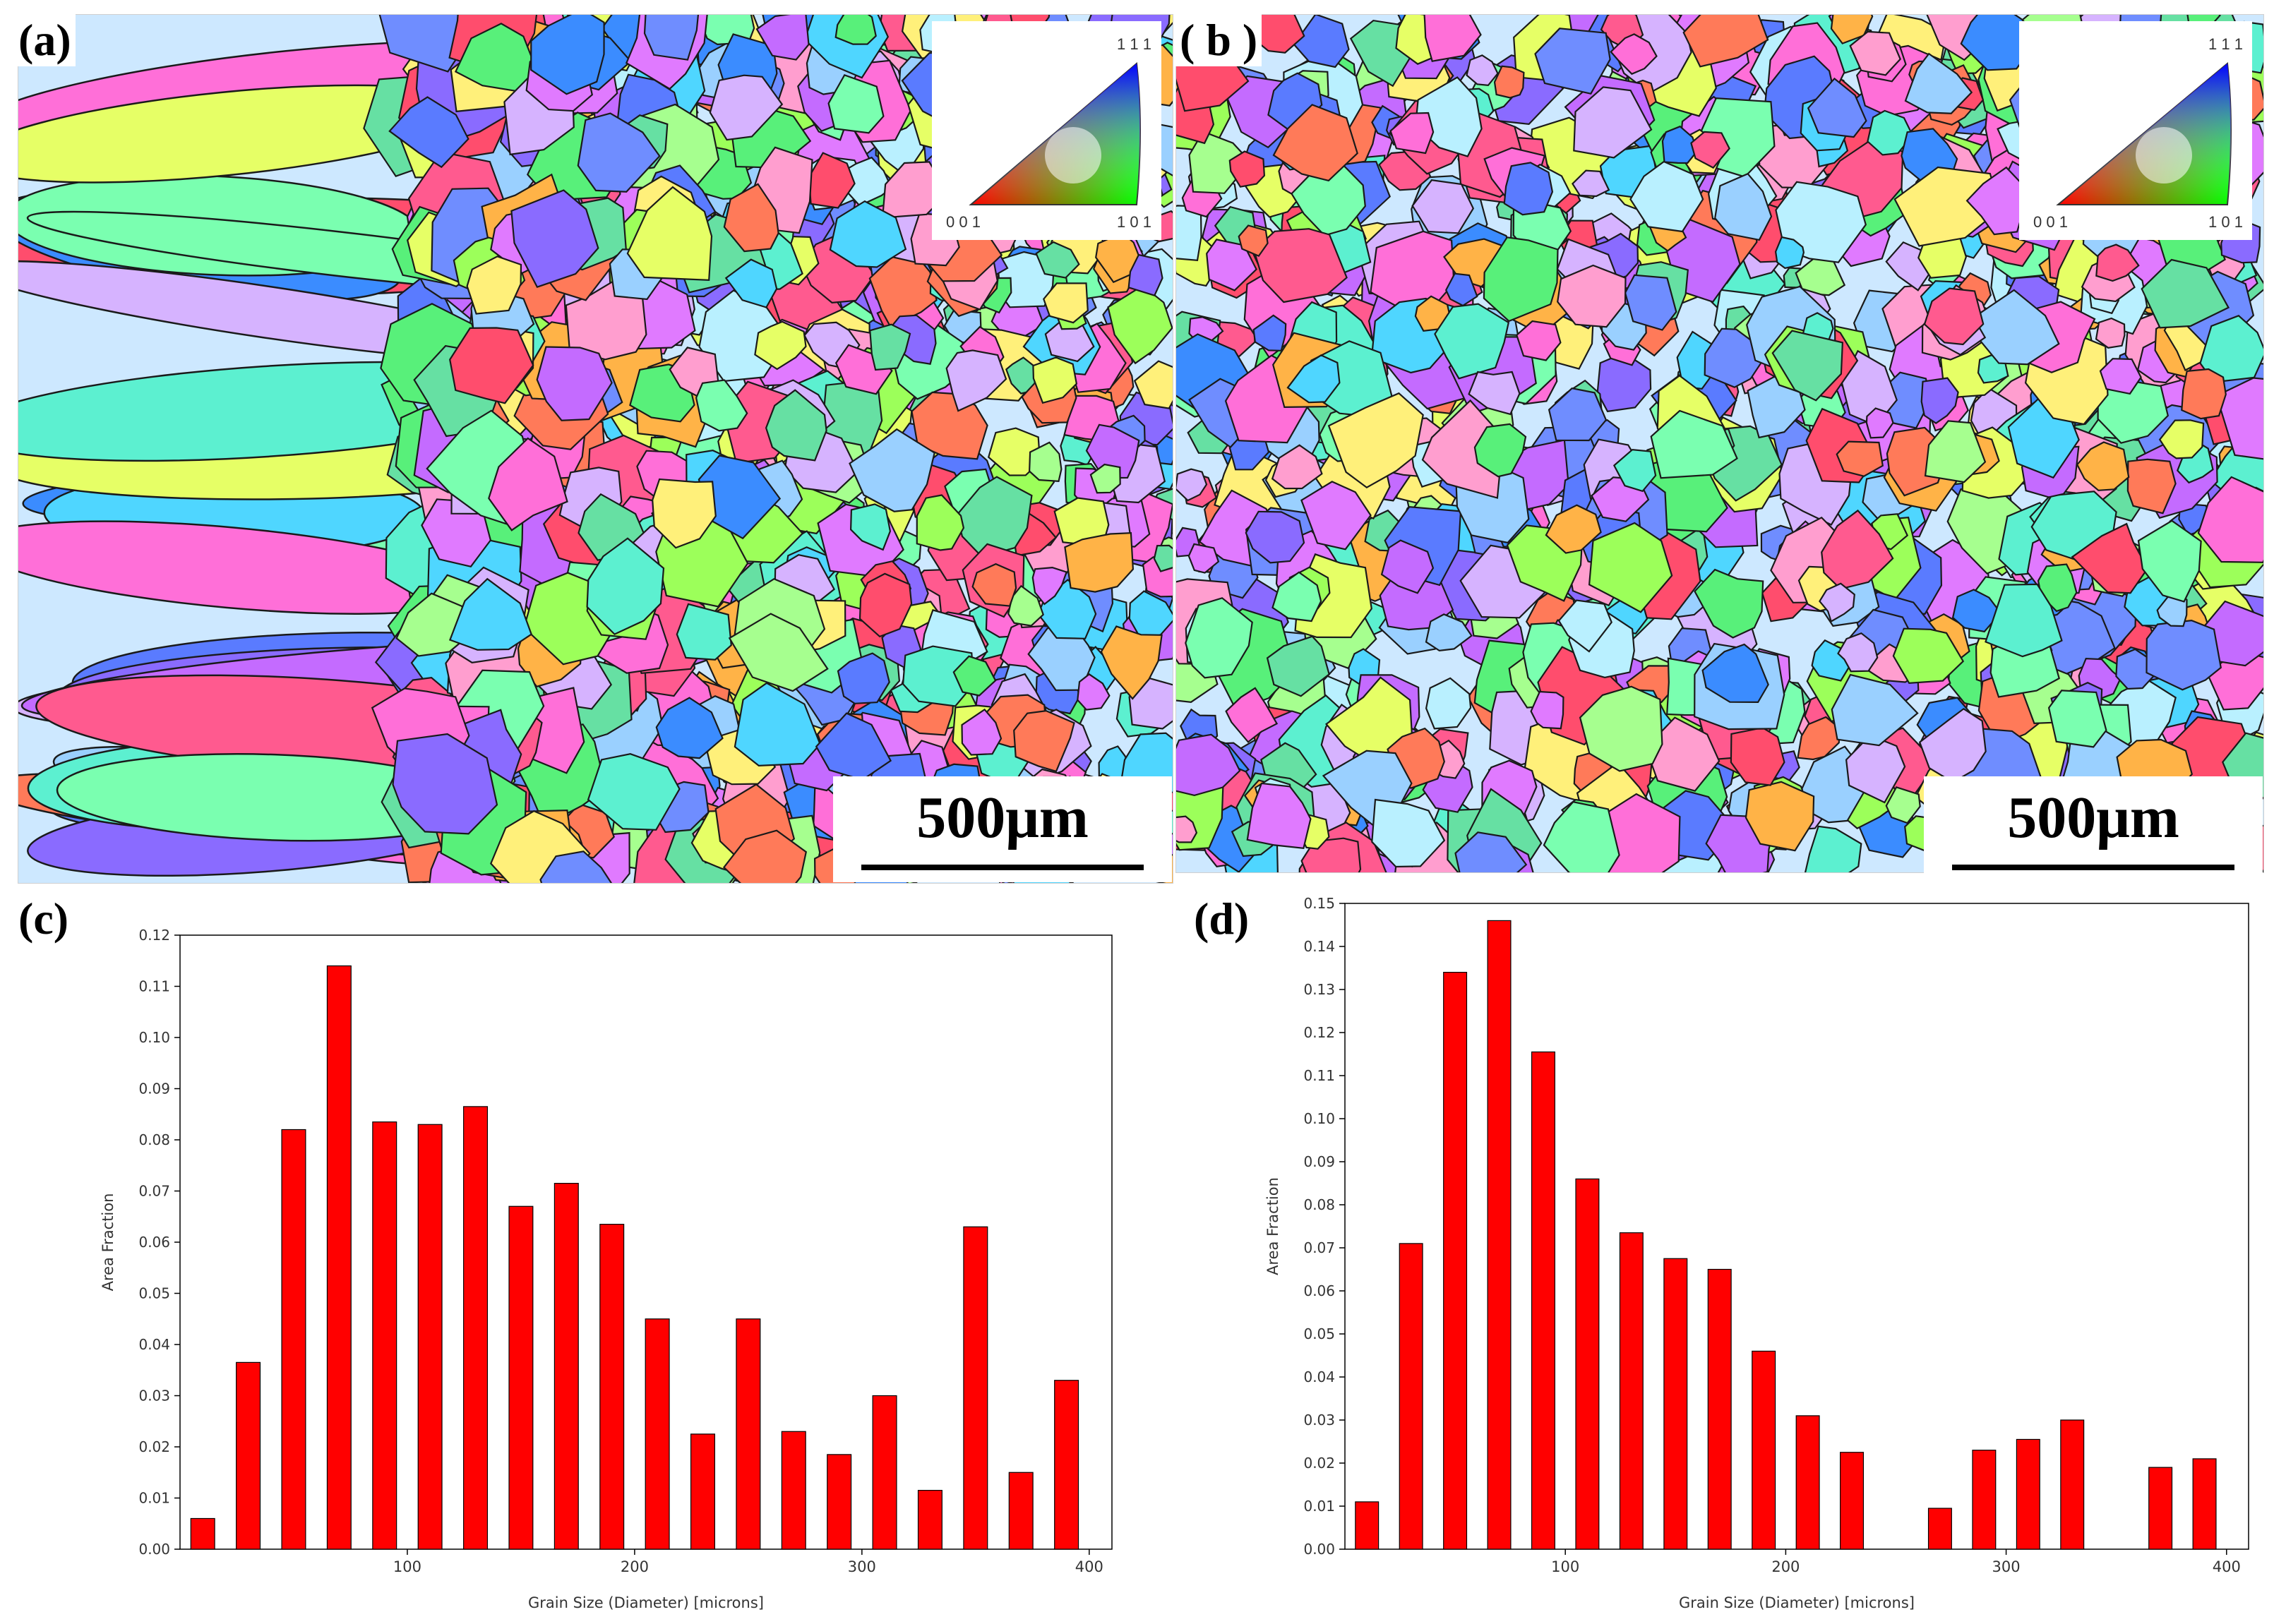 This screenshot has width=2274, height=1624. Describe the element at coordinates (154, 1242) in the screenshot. I see `y-tick-label-c-6: 0.06` at that location.